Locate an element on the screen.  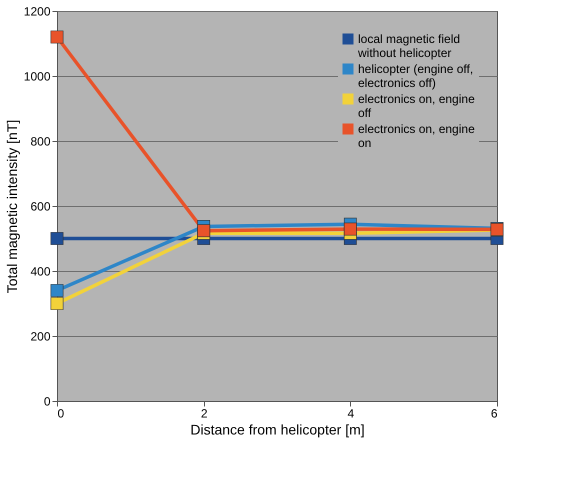
y-tick-label: 400 is located at coordinates (40, 271).